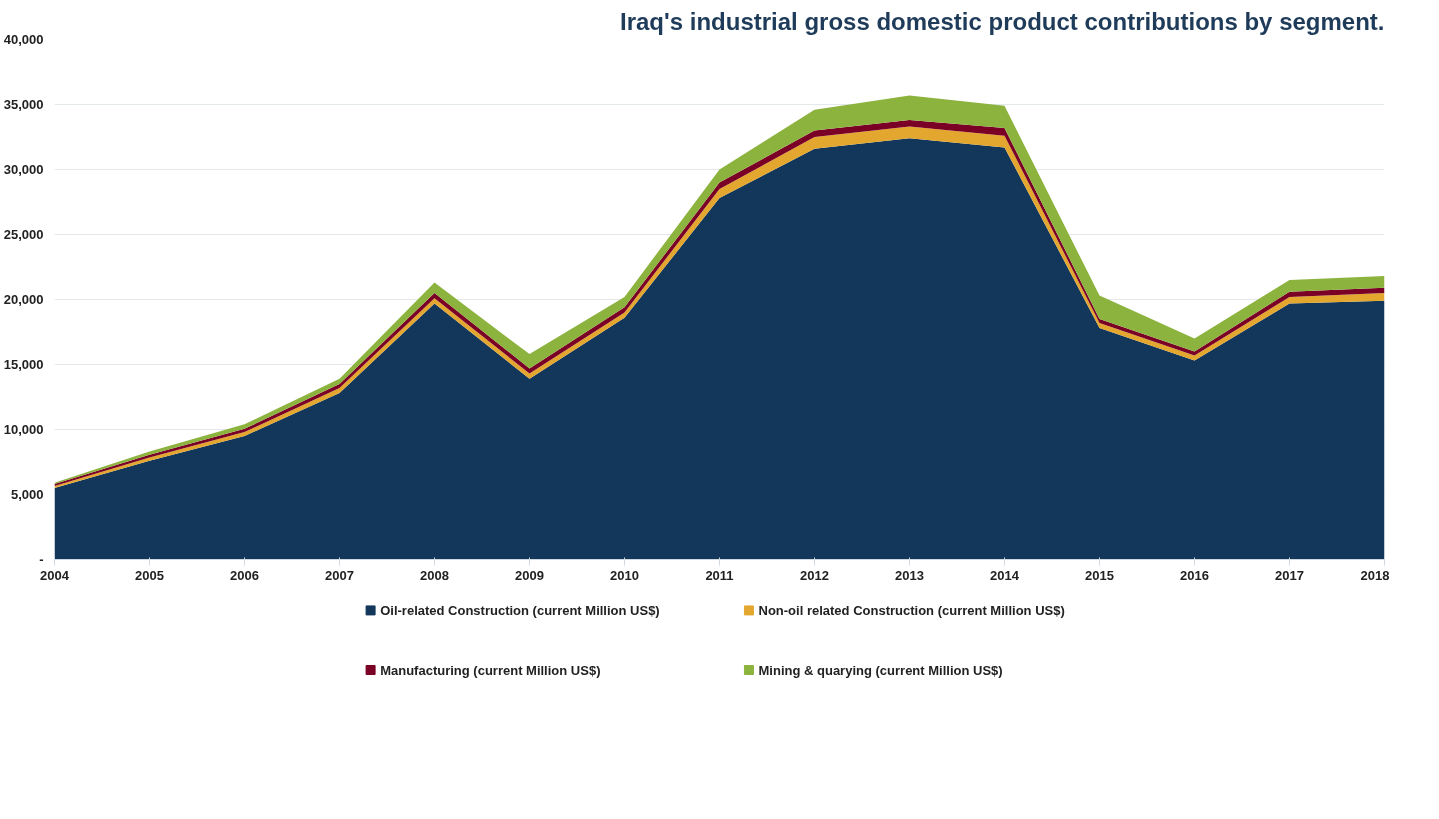  I want to click on legend-label: Oil-related Construction (current Million US$), so click(520, 610).